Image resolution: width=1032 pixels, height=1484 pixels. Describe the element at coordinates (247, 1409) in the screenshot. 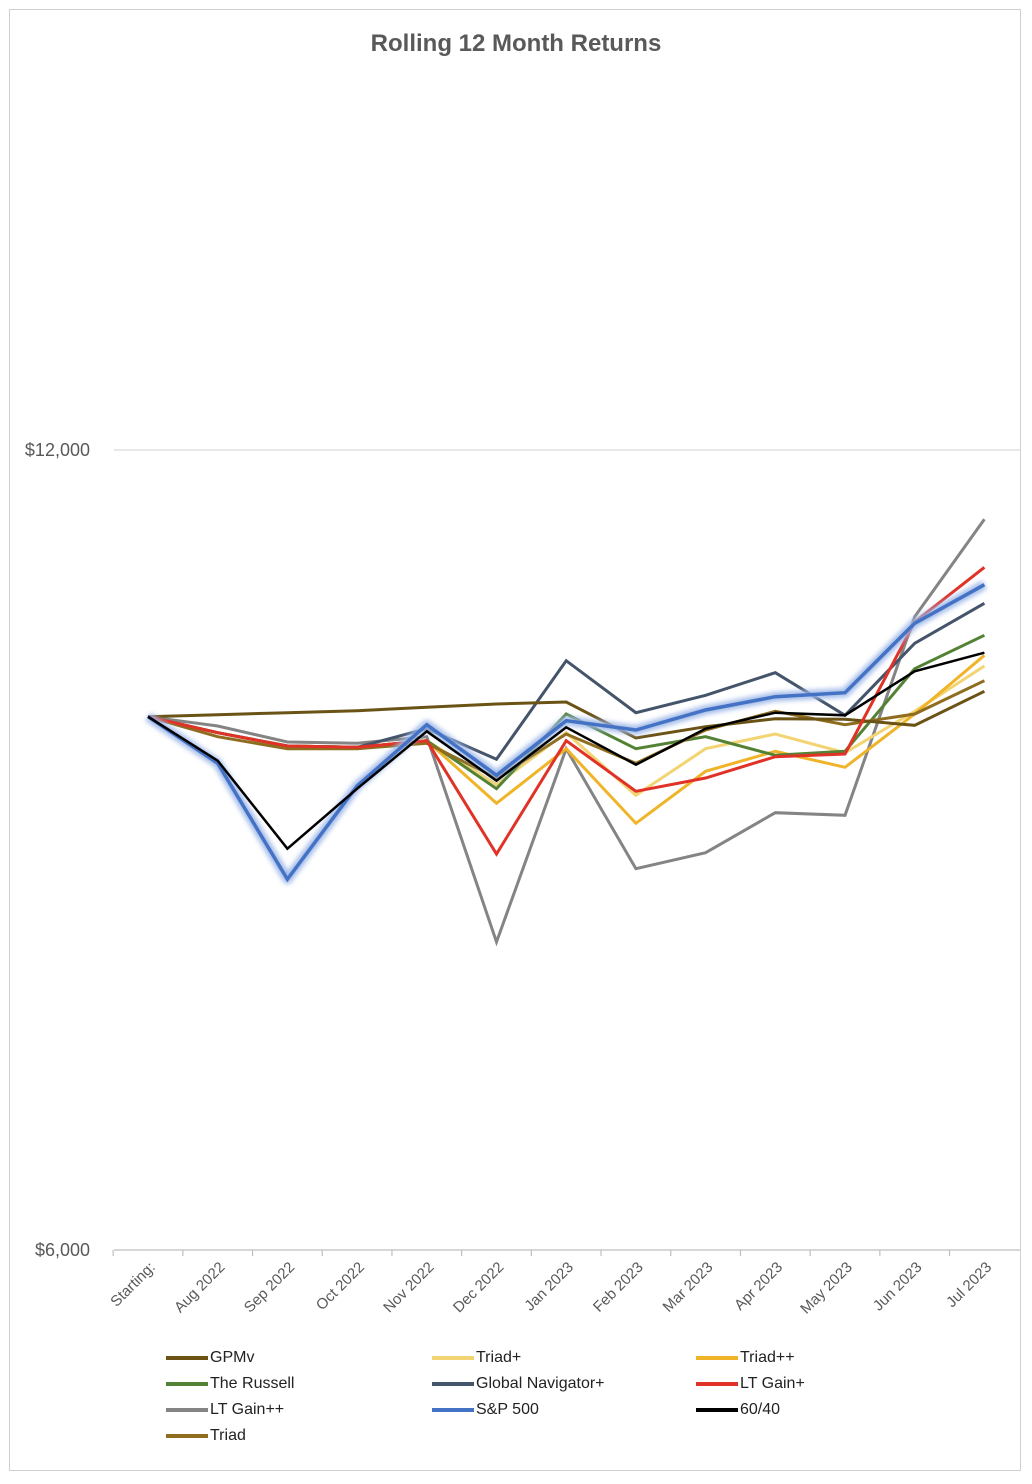

I see `legend-label: LT Gain++` at that location.